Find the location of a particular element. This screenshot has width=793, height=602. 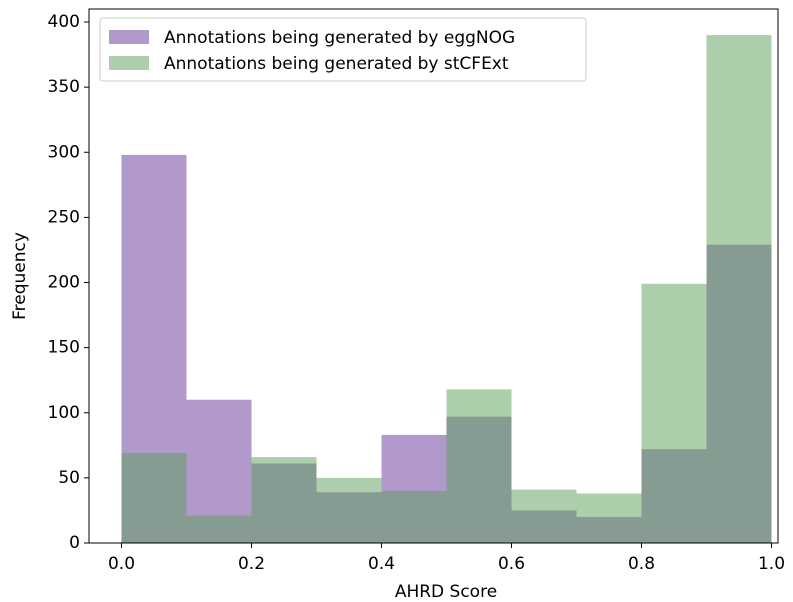

y-tick-label: 200 is located at coordinates (64, 283).